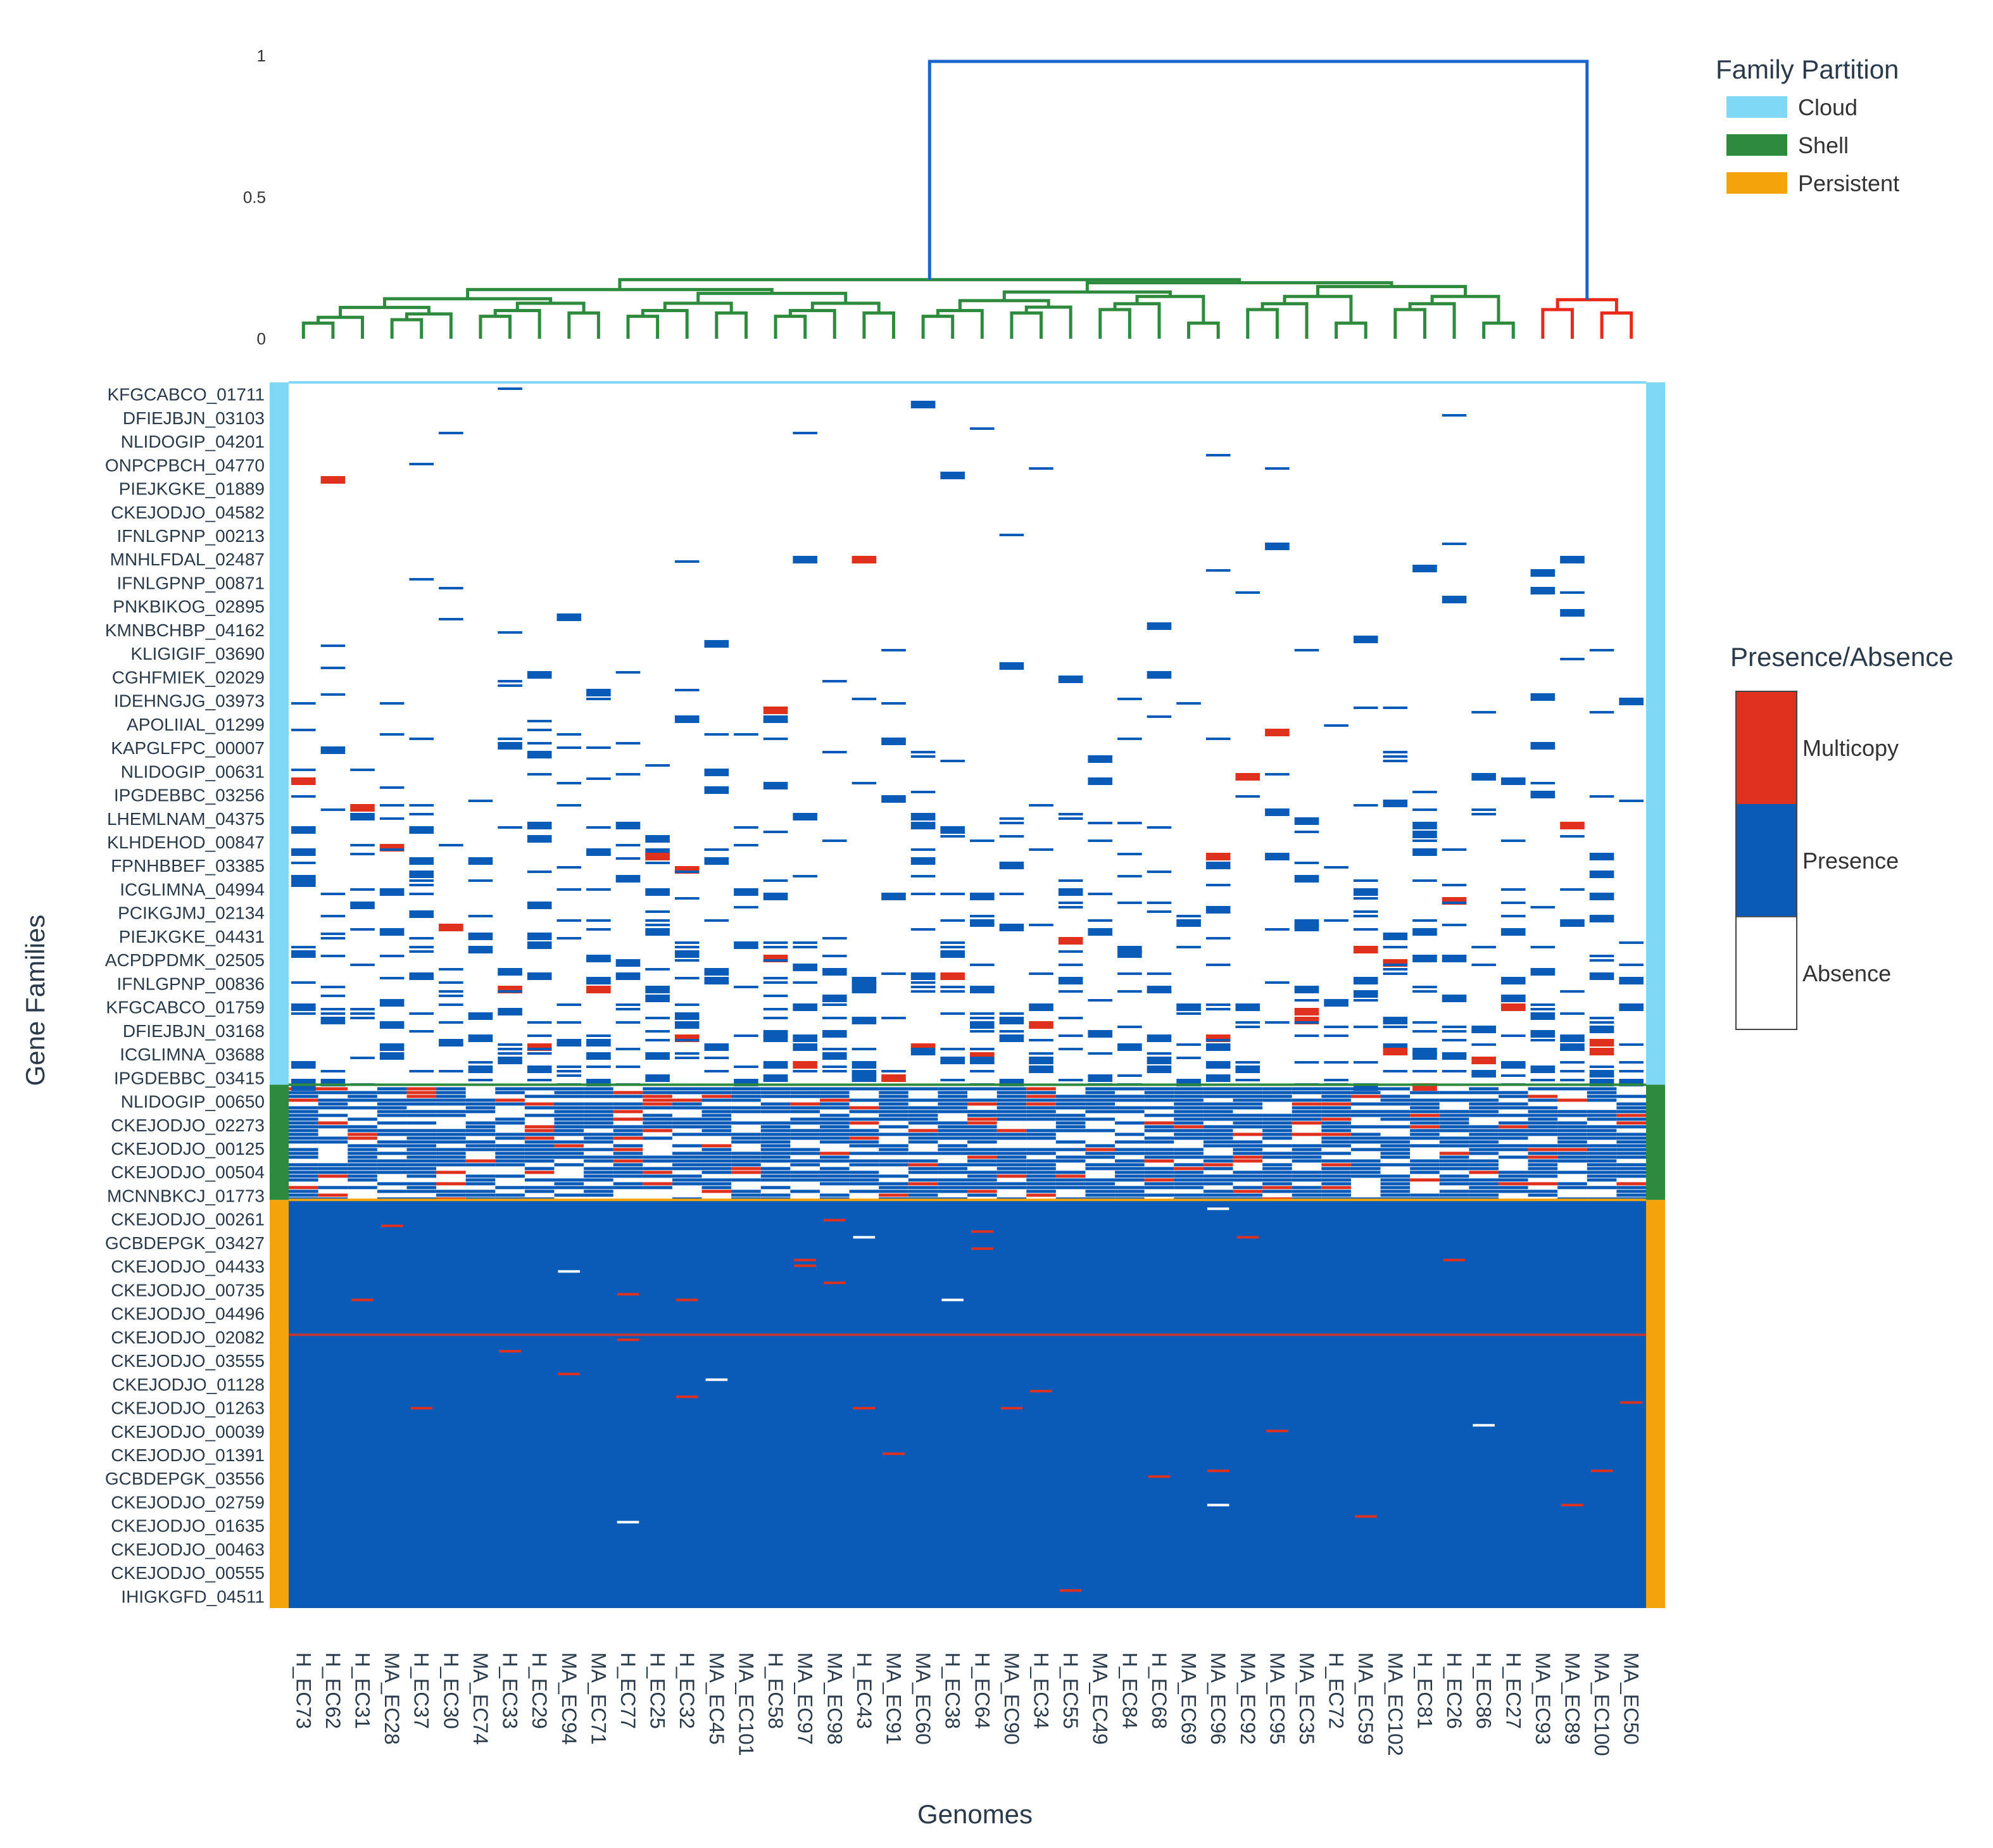 The width and height of the screenshot is (1993, 1848). Describe the element at coordinates (188, 1526) in the screenshot. I see `gene-family-label: CKEJODJO_01635` at that location.